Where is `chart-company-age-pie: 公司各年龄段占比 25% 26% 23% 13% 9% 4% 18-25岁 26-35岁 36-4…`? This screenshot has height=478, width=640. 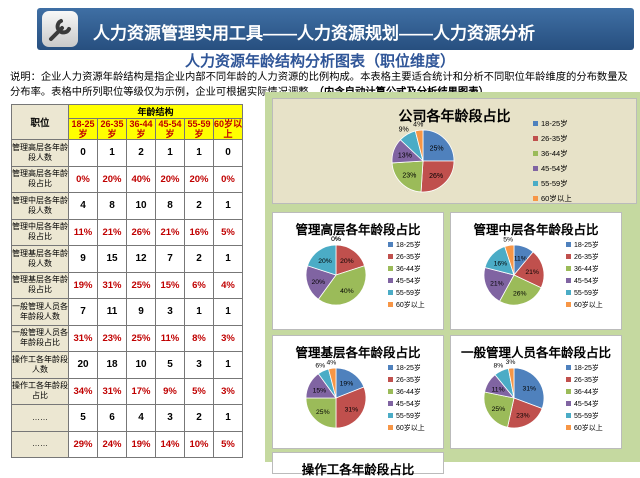 chart-company-age-pie: 公司各年龄段占比 25% 26% 23% 13% 9% 4% 18-25岁 26-35岁 36-4… is located at coordinates (454, 151).